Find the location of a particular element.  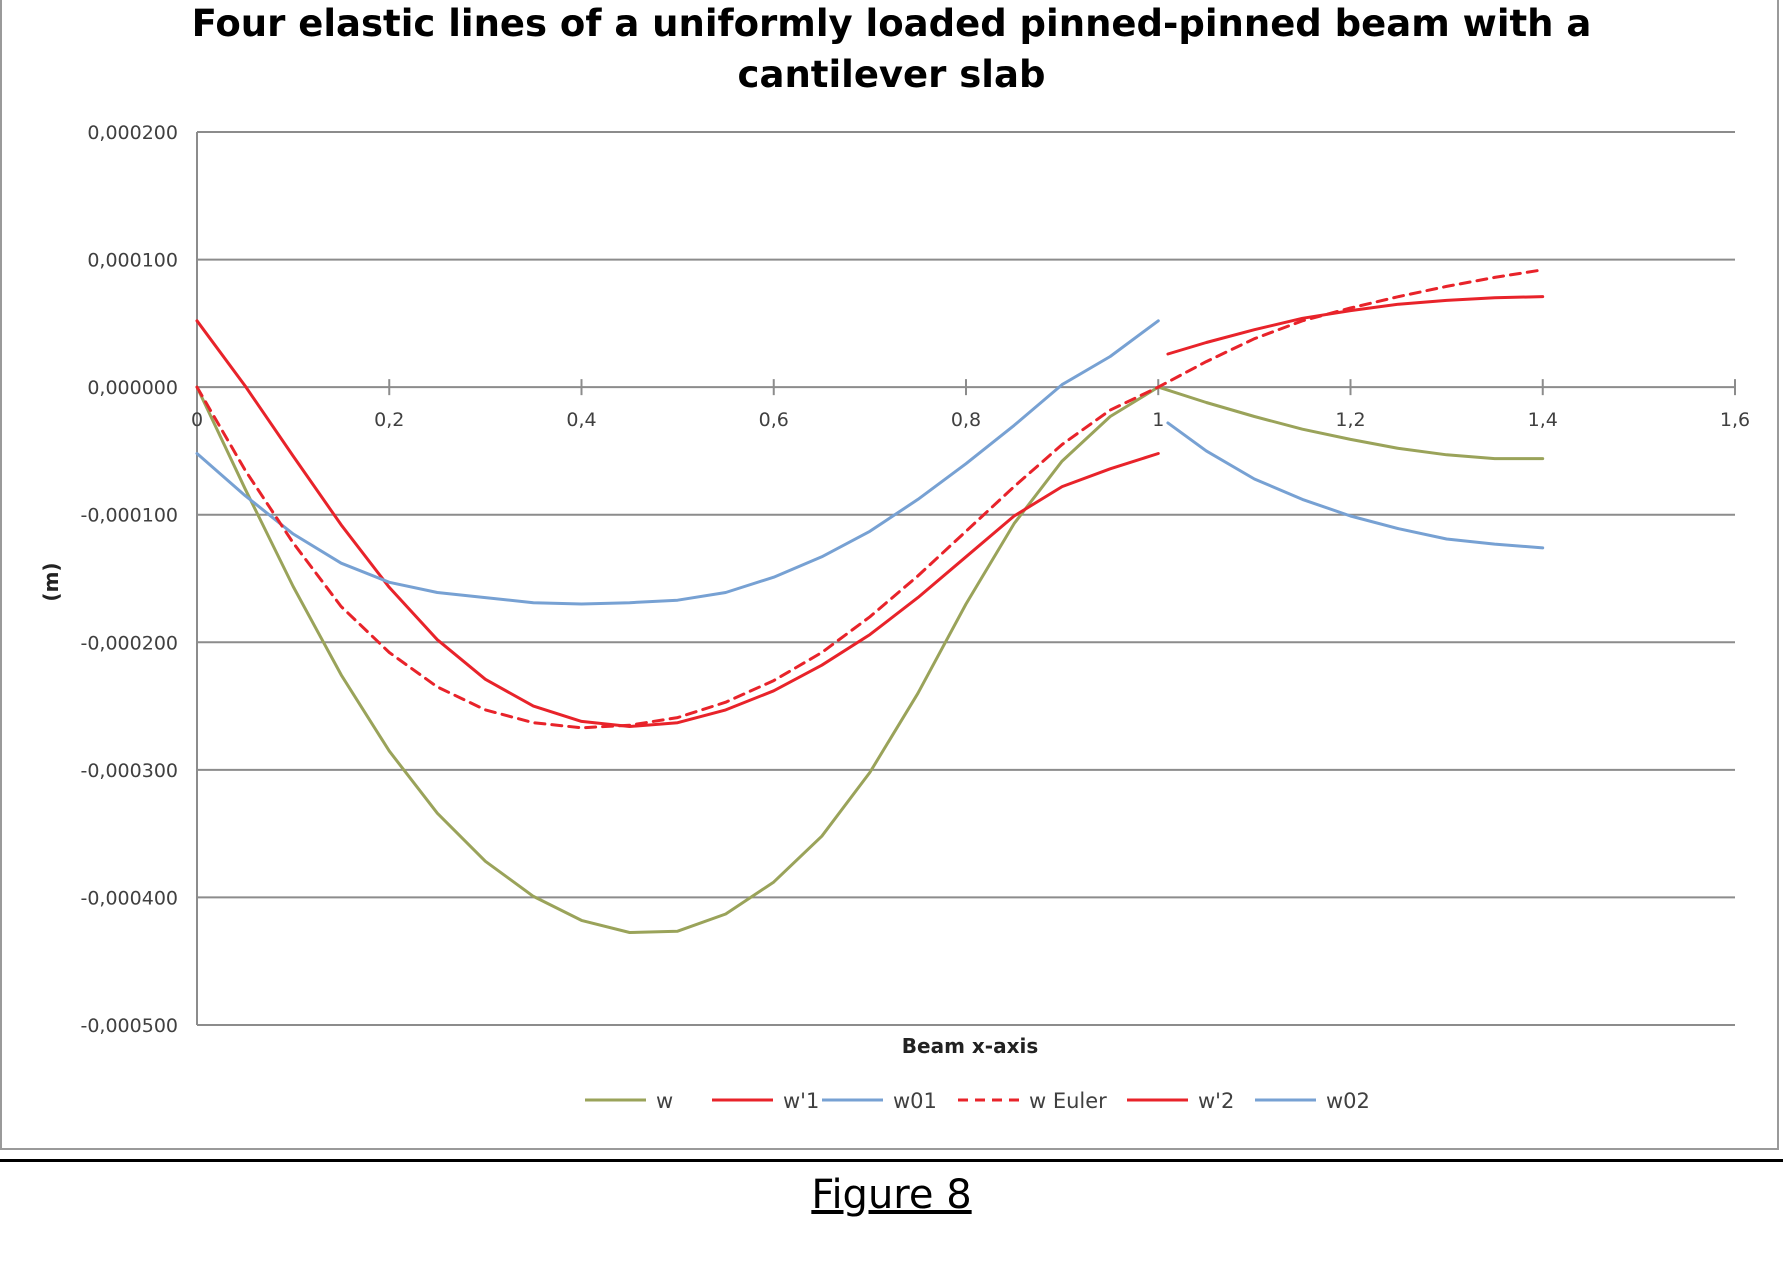

series-line-w is located at coordinates (1350, 423).